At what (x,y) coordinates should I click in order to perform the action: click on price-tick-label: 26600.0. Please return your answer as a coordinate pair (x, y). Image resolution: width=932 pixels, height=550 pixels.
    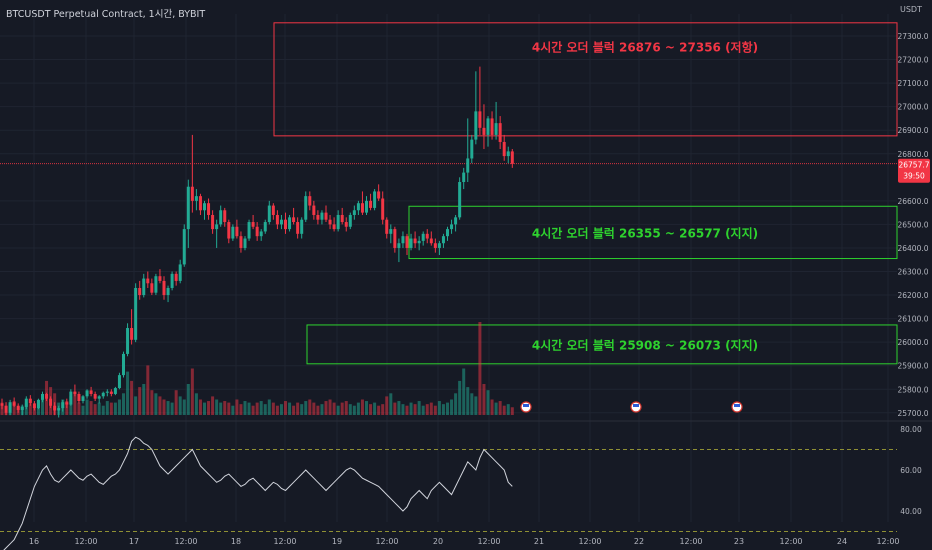
    Looking at the image, I should click on (912, 201).